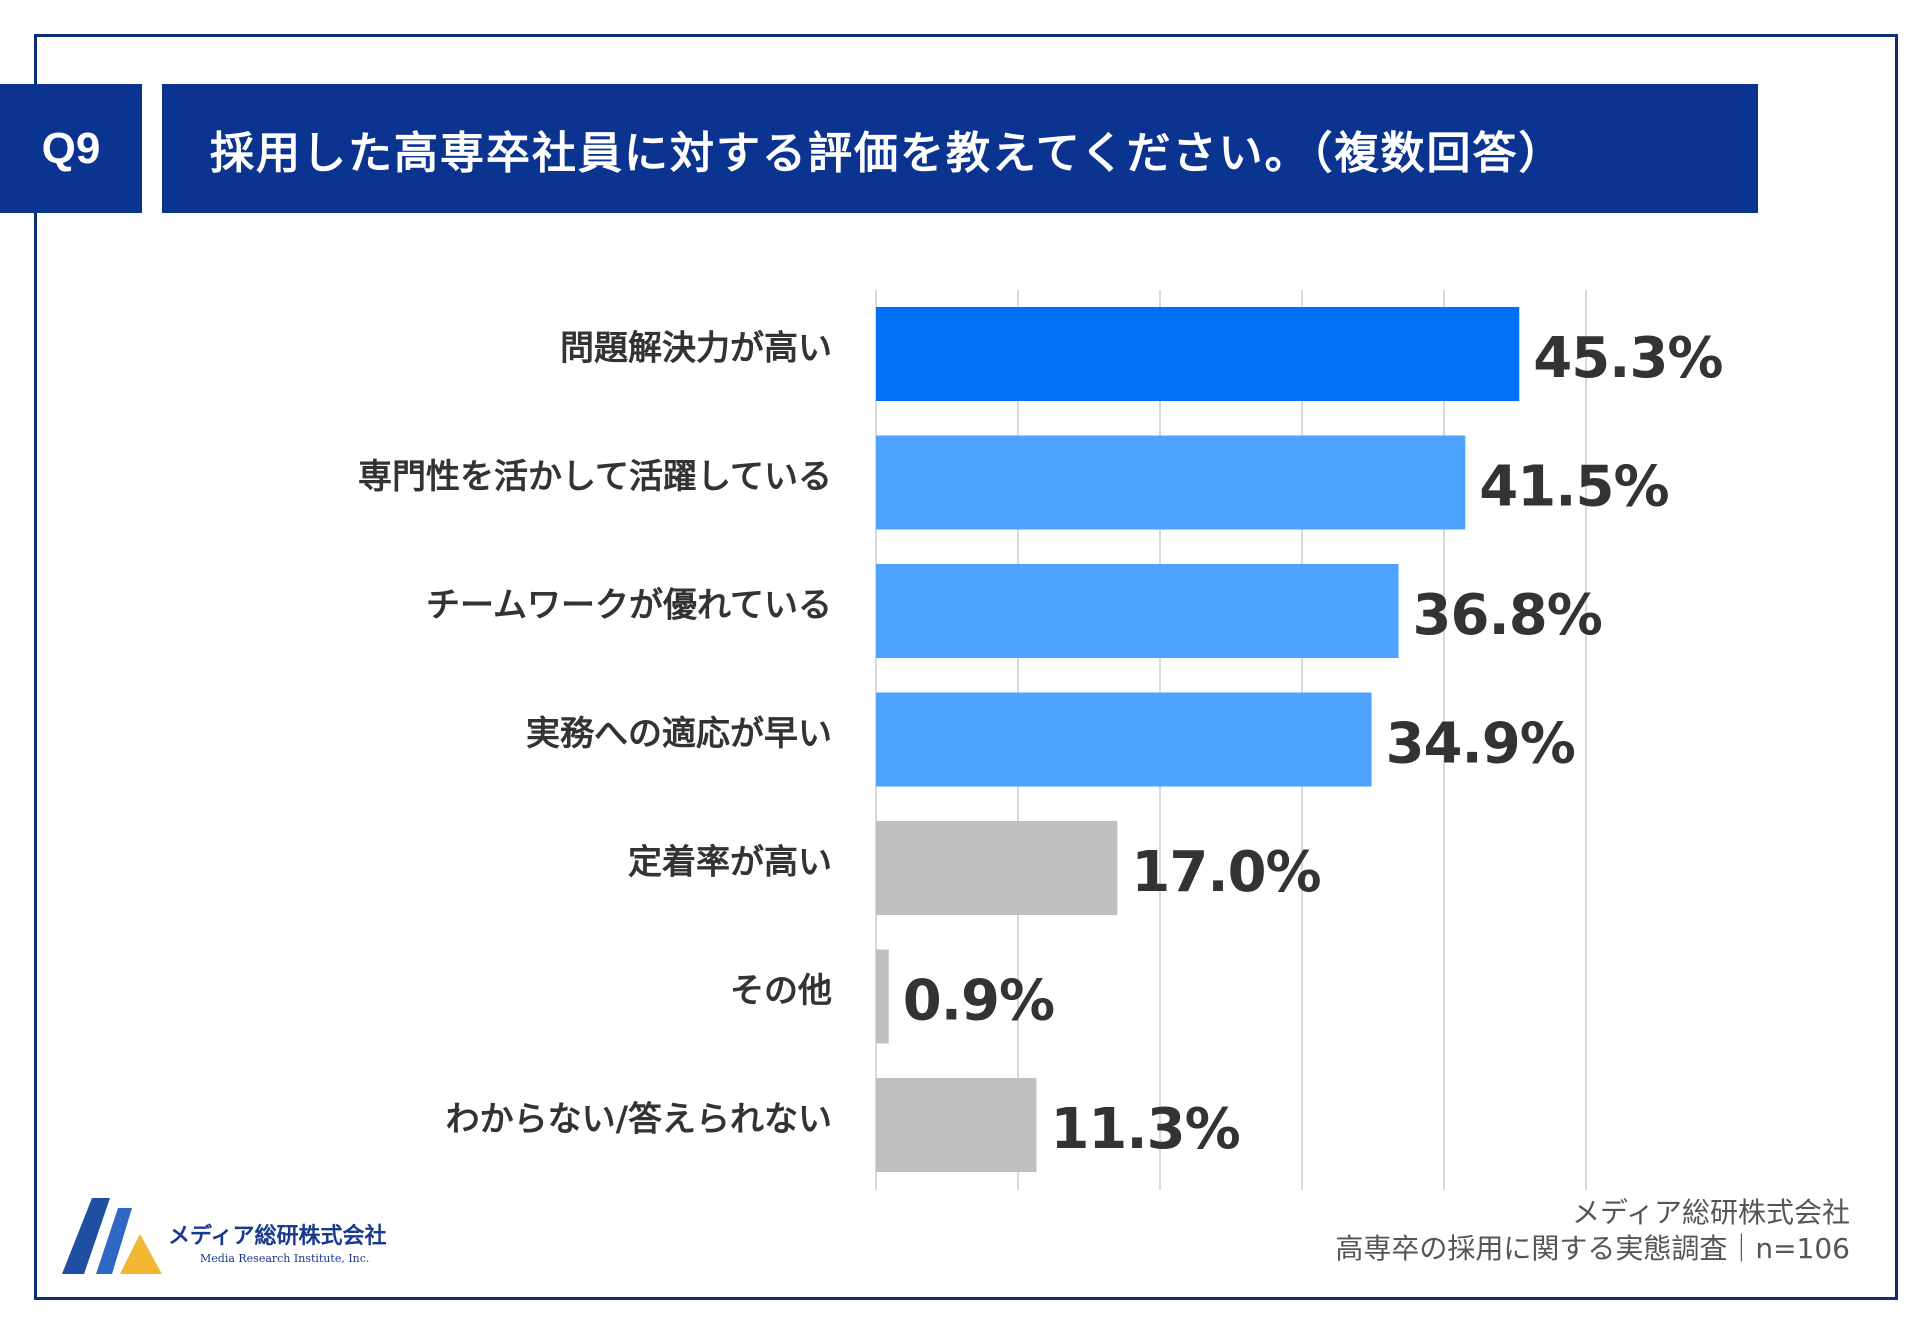 This screenshot has height=1329, width=1920. What do you see at coordinates (1225, 872) in the screenshot?
I see `value-label: 17.0%` at bounding box center [1225, 872].